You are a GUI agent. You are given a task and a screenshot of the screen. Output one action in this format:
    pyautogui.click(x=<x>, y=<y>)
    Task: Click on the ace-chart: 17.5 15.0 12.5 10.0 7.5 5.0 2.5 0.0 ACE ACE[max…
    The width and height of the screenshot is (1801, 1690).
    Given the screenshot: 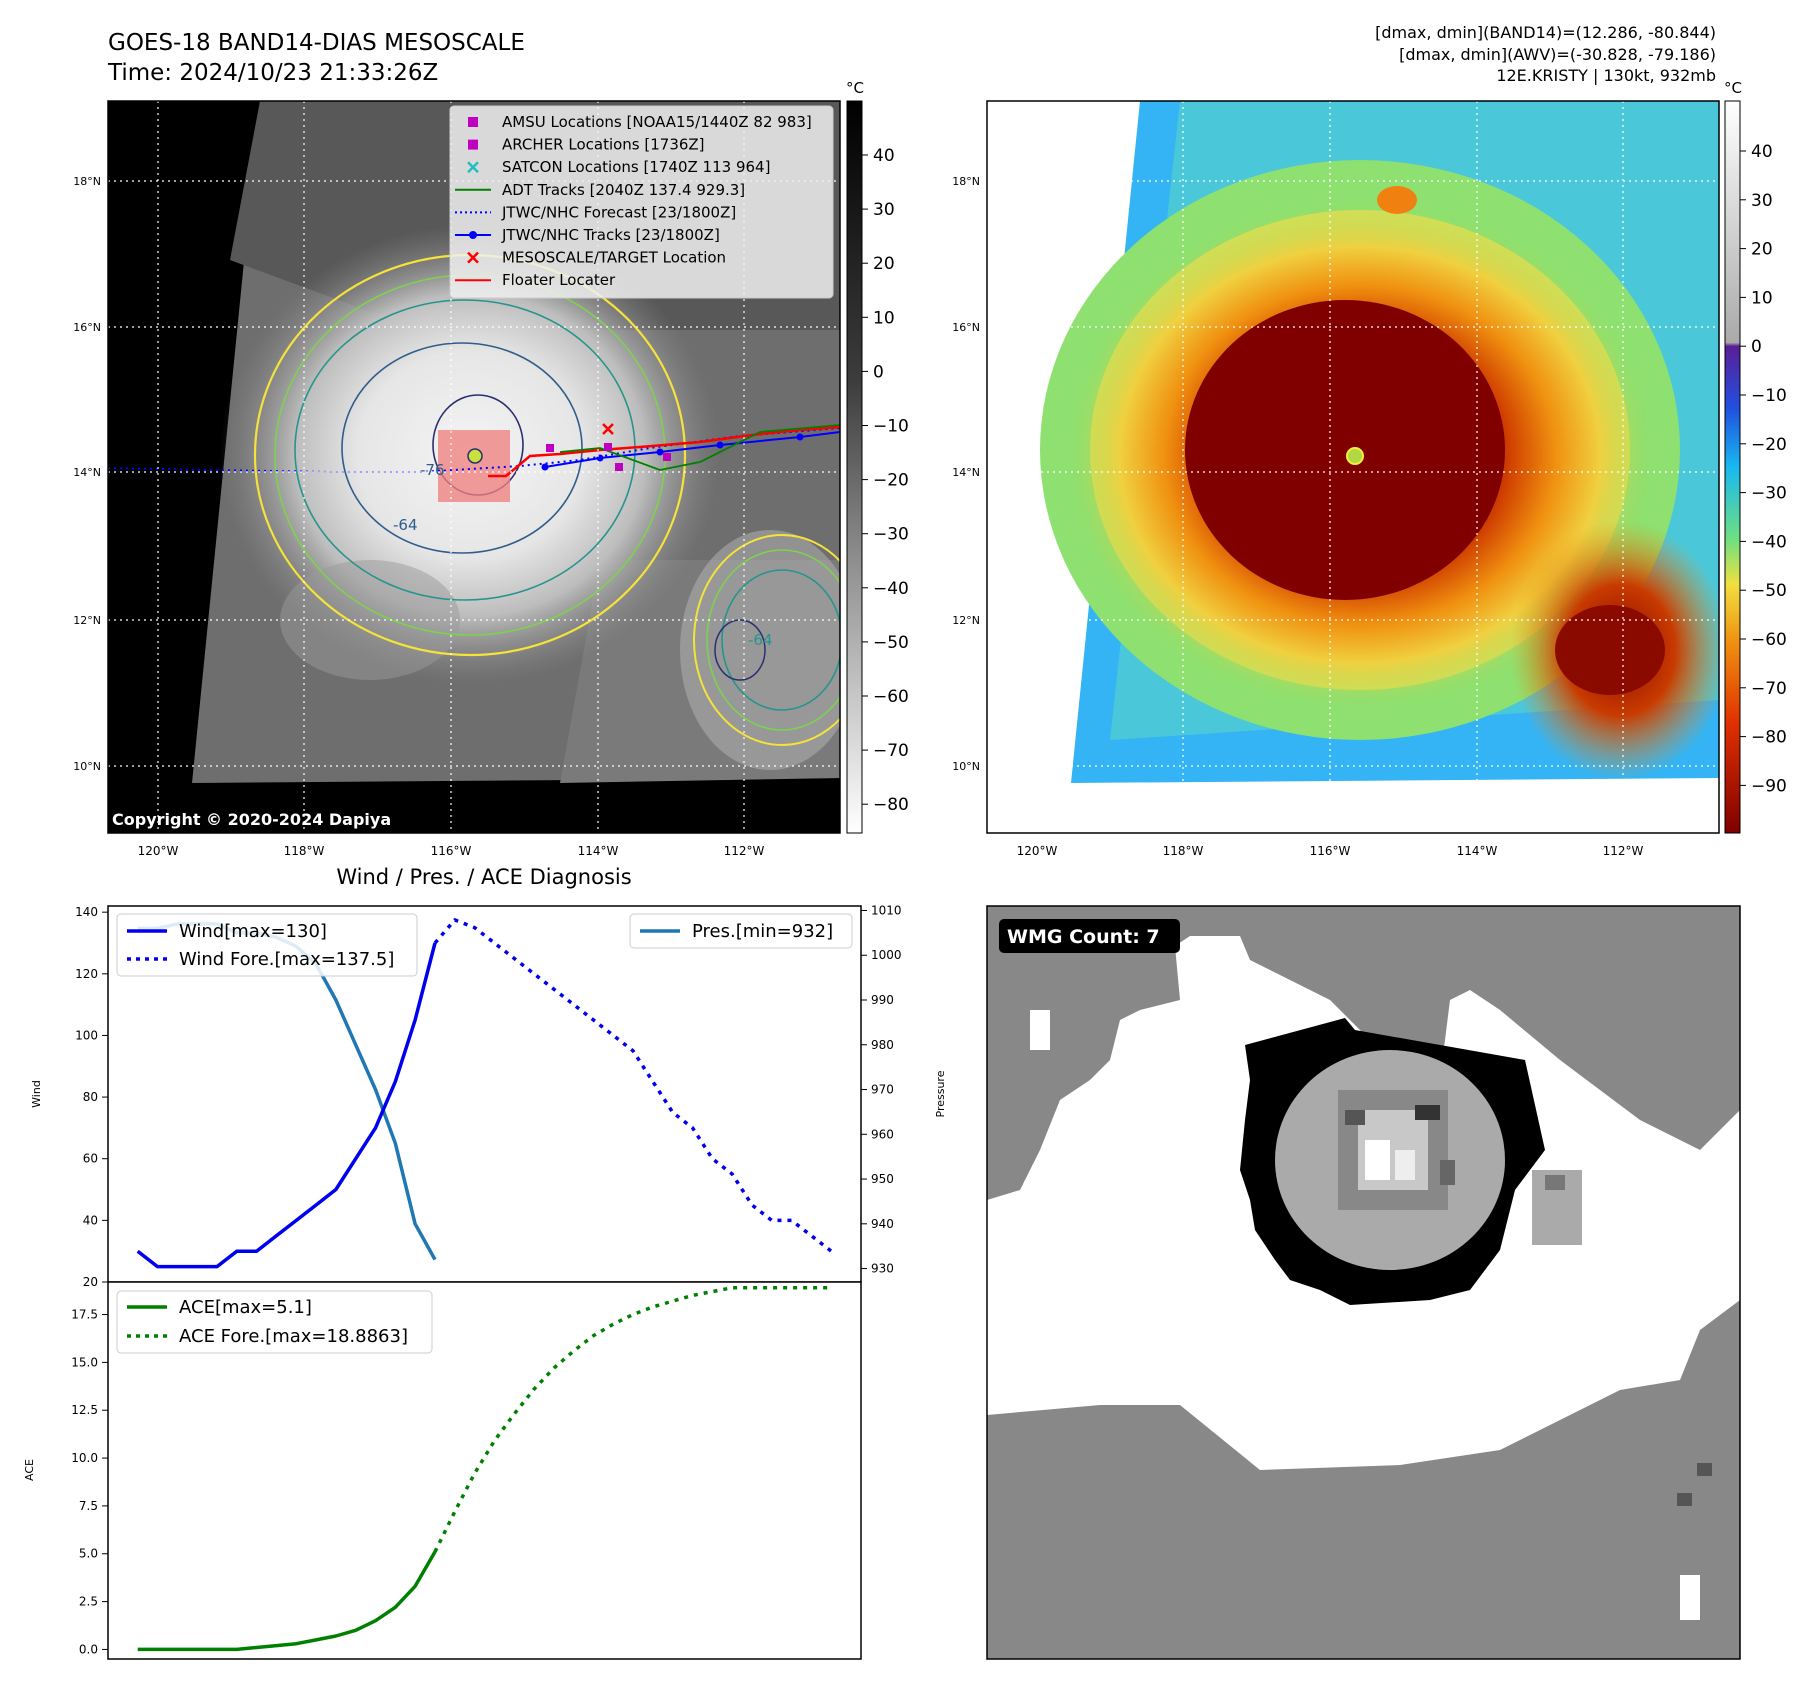 What is the action you would take?
    pyautogui.click(x=442, y=1470)
    